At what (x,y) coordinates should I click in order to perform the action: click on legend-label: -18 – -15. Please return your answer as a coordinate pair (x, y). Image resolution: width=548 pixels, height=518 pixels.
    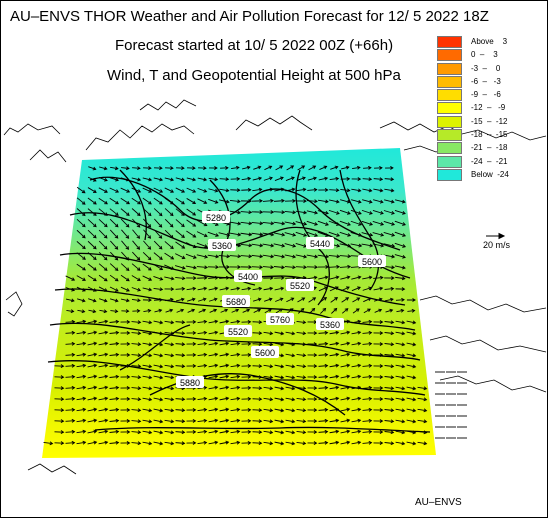
    Looking at the image, I should click on (489, 135).